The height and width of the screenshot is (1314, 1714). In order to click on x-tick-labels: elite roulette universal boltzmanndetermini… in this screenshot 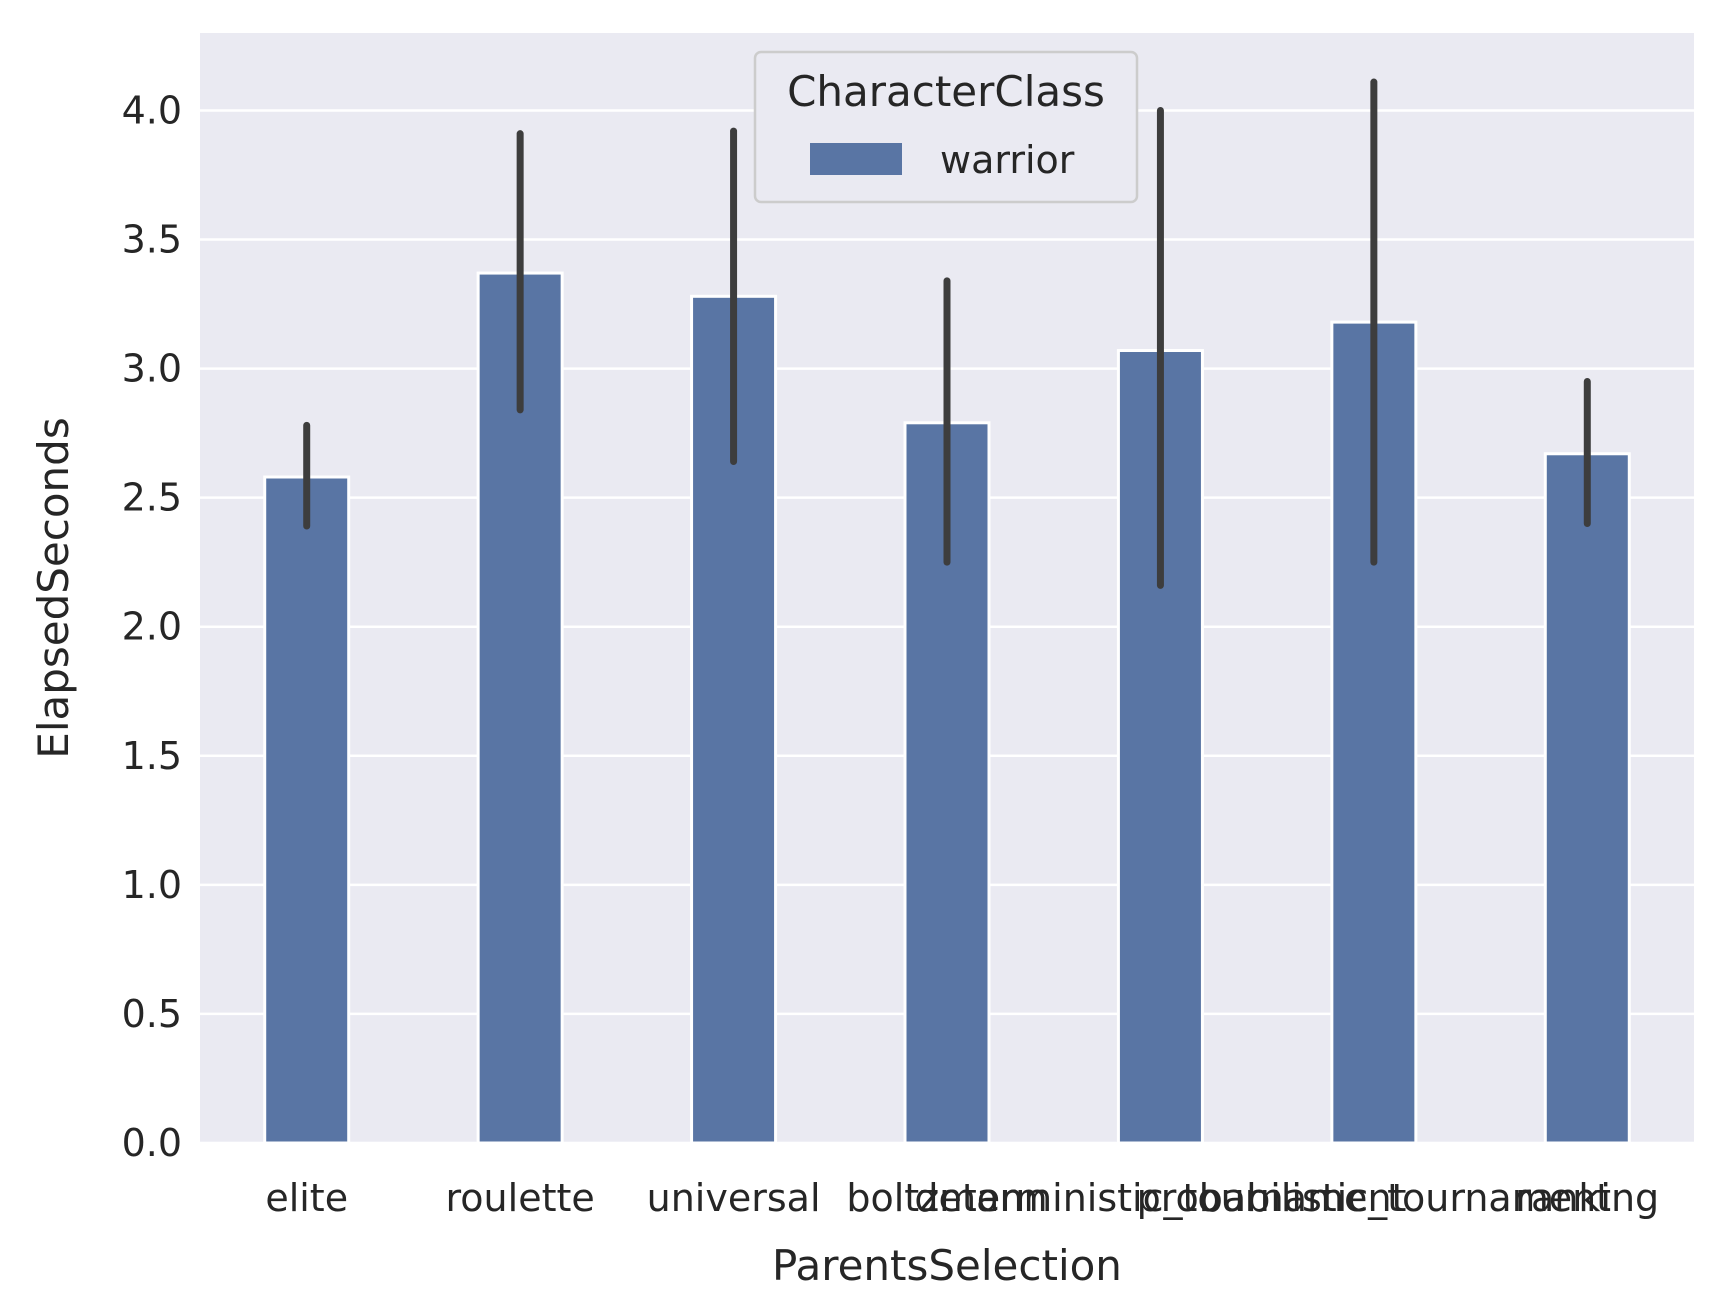, I will do `click(962, 1198)`.